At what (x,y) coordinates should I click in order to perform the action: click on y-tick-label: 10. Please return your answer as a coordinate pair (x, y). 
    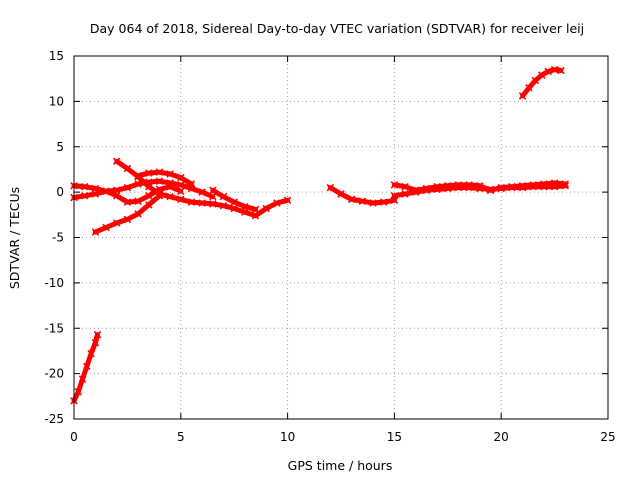
    Looking at the image, I should click on (56, 101).